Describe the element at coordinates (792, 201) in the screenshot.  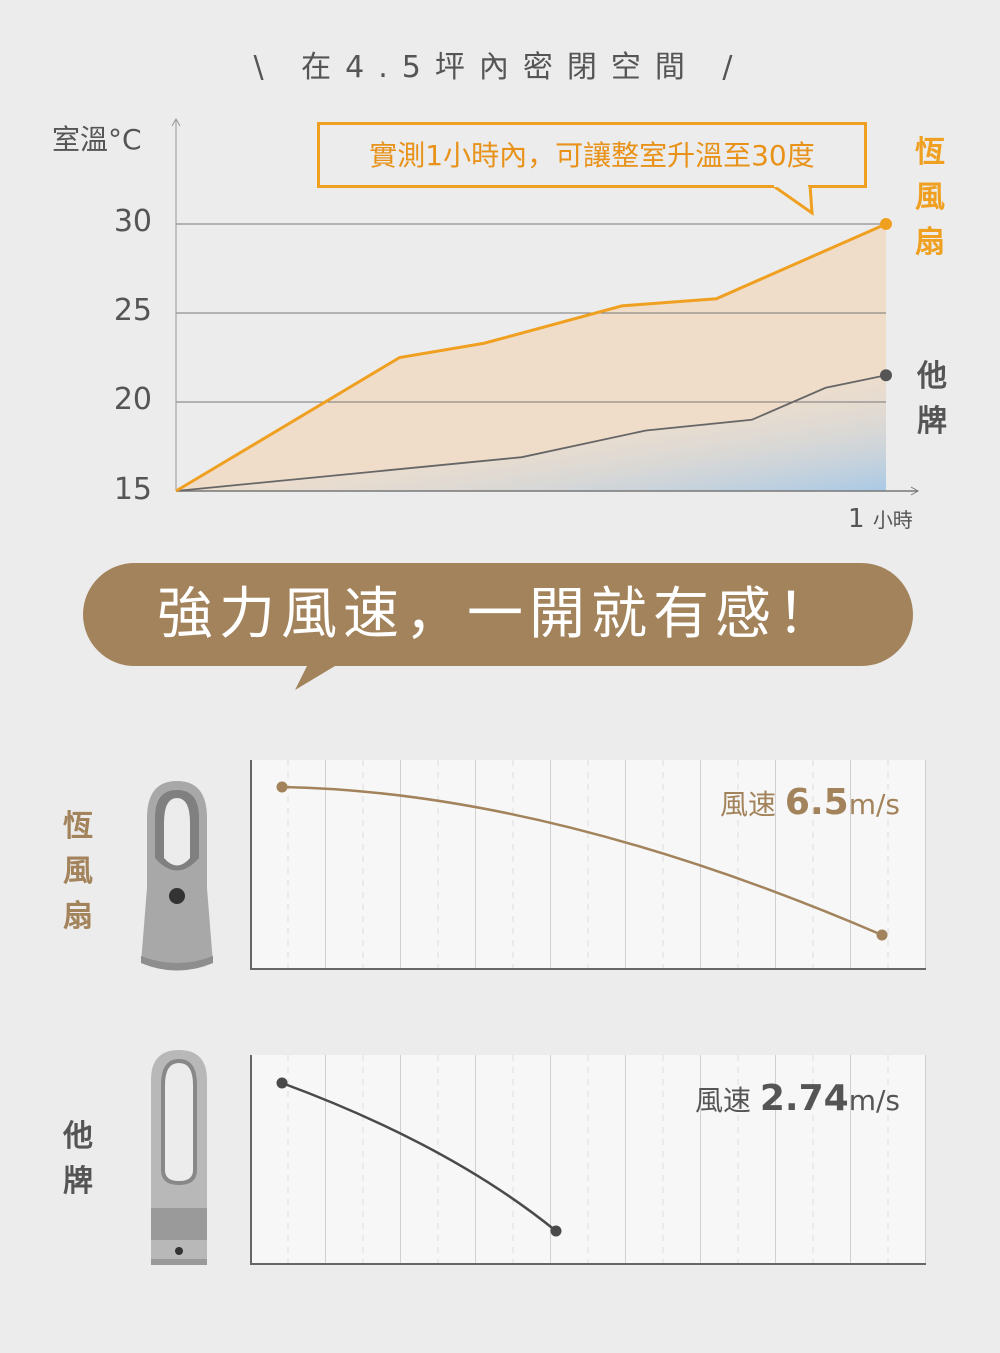
I see `callout-tail` at that location.